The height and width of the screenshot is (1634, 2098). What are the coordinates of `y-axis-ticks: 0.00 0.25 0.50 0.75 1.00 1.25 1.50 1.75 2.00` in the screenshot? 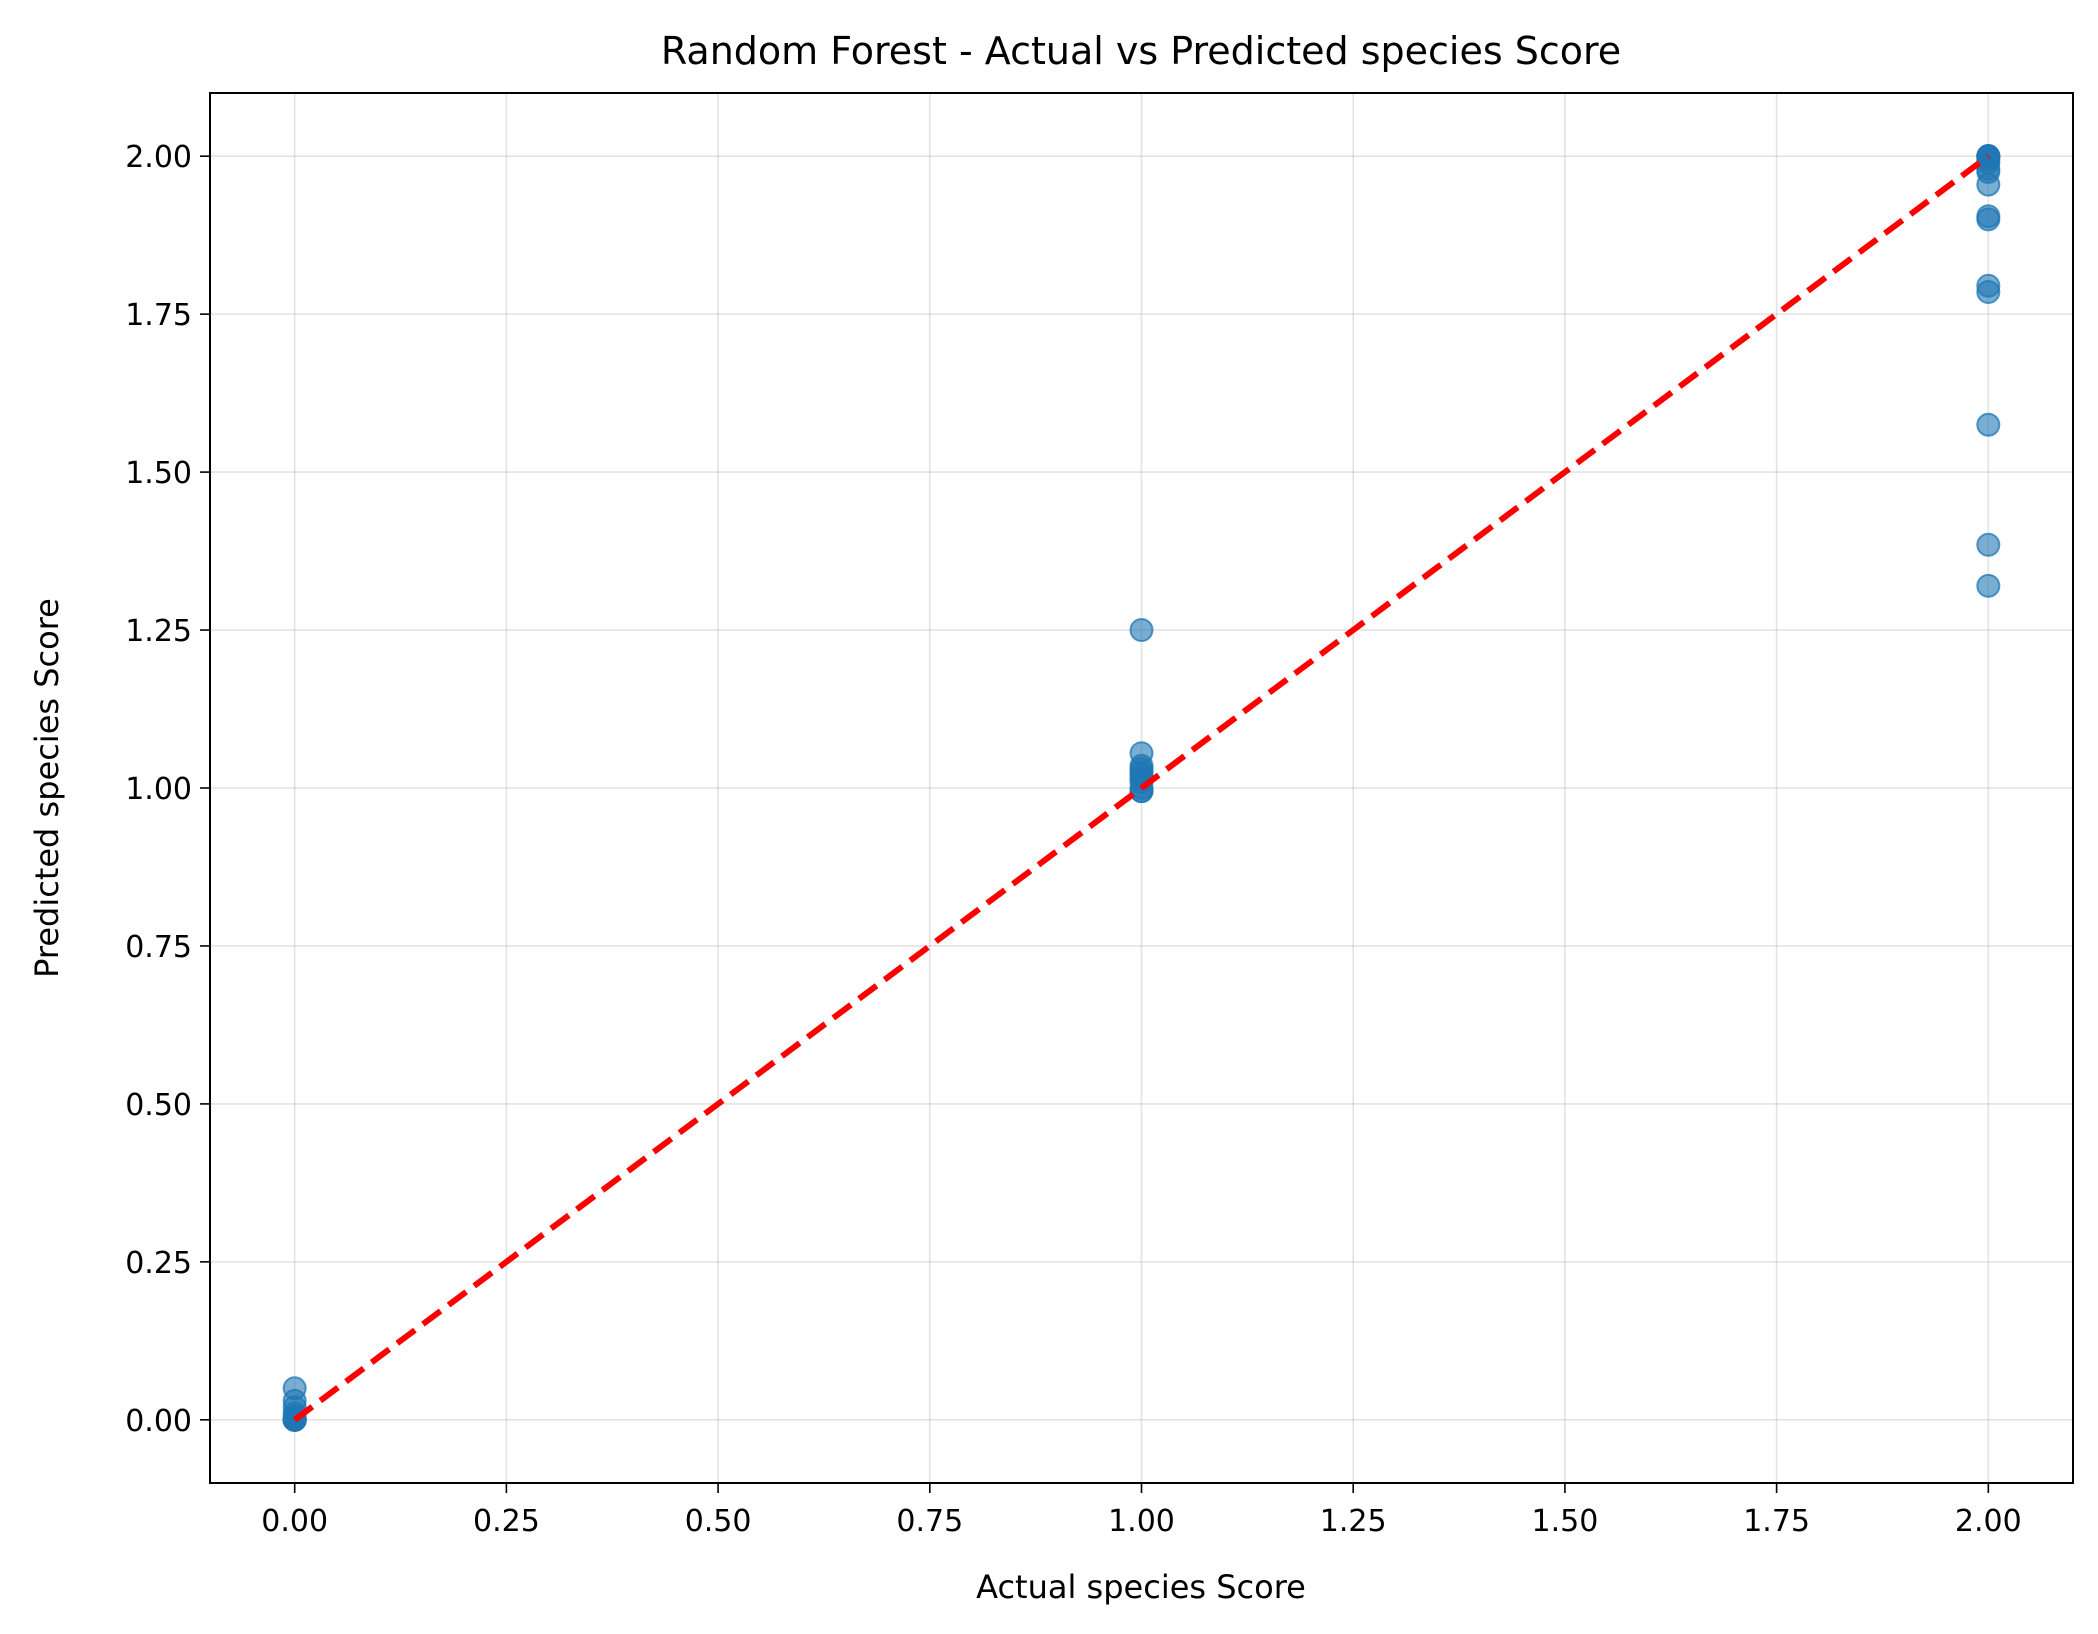 It's located at (167, 789).